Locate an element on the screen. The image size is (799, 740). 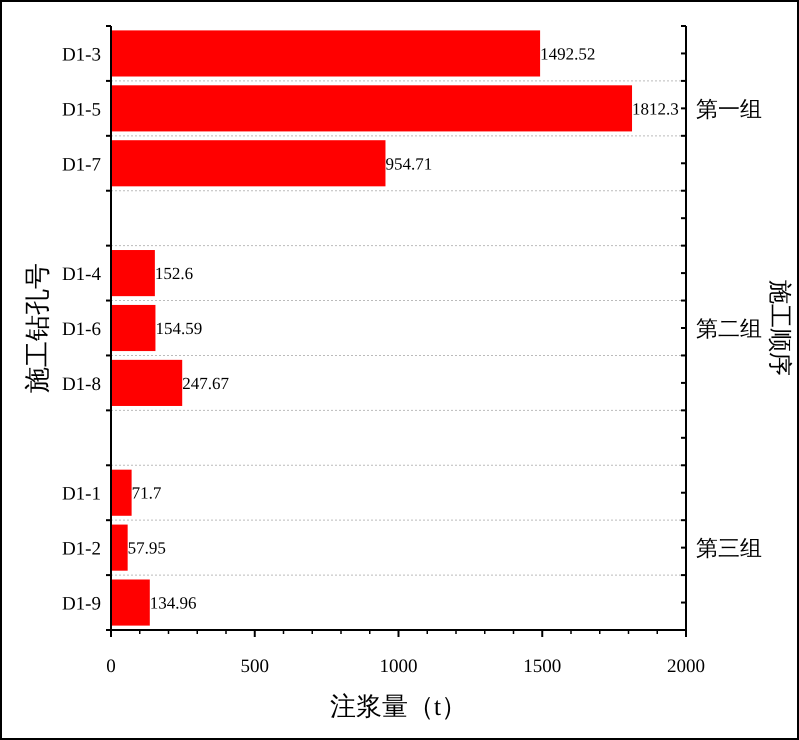
y-tick-label: D1-6 is located at coordinates (81, 329).